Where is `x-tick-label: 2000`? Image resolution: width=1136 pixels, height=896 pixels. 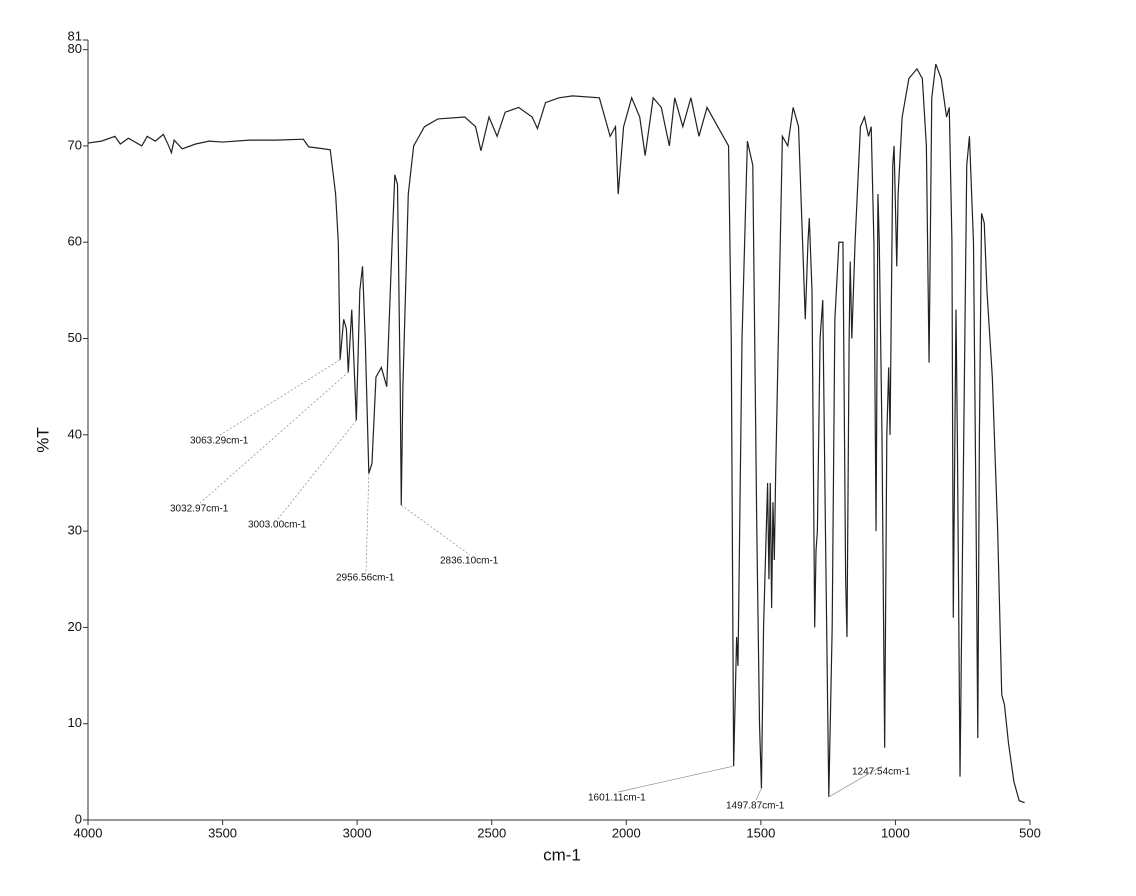 x-tick-label: 2000 is located at coordinates (626, 832).